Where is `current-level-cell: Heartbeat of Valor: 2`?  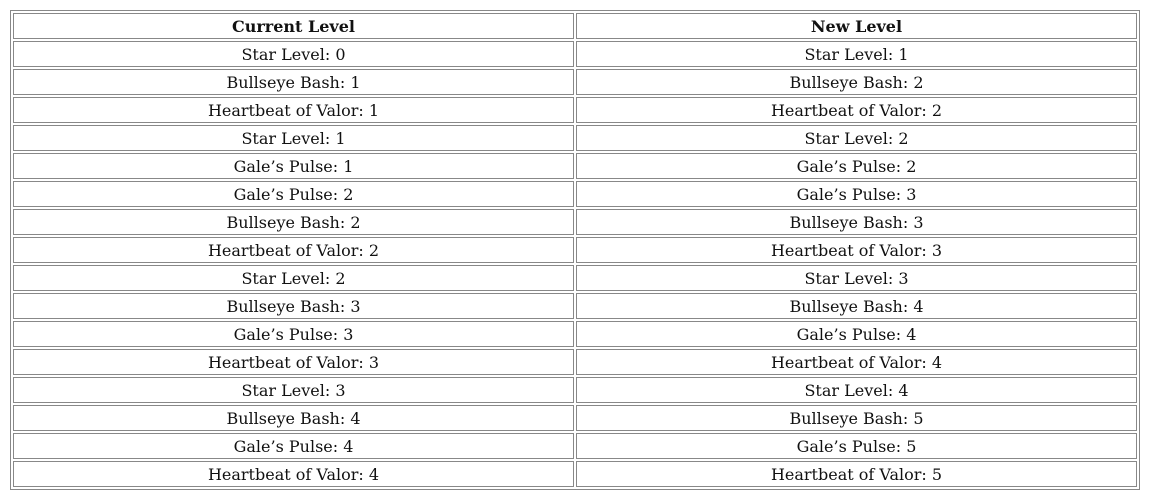
current-level-cell: Heartbeat of Valor: 2 is located at coordinates (293, 250).